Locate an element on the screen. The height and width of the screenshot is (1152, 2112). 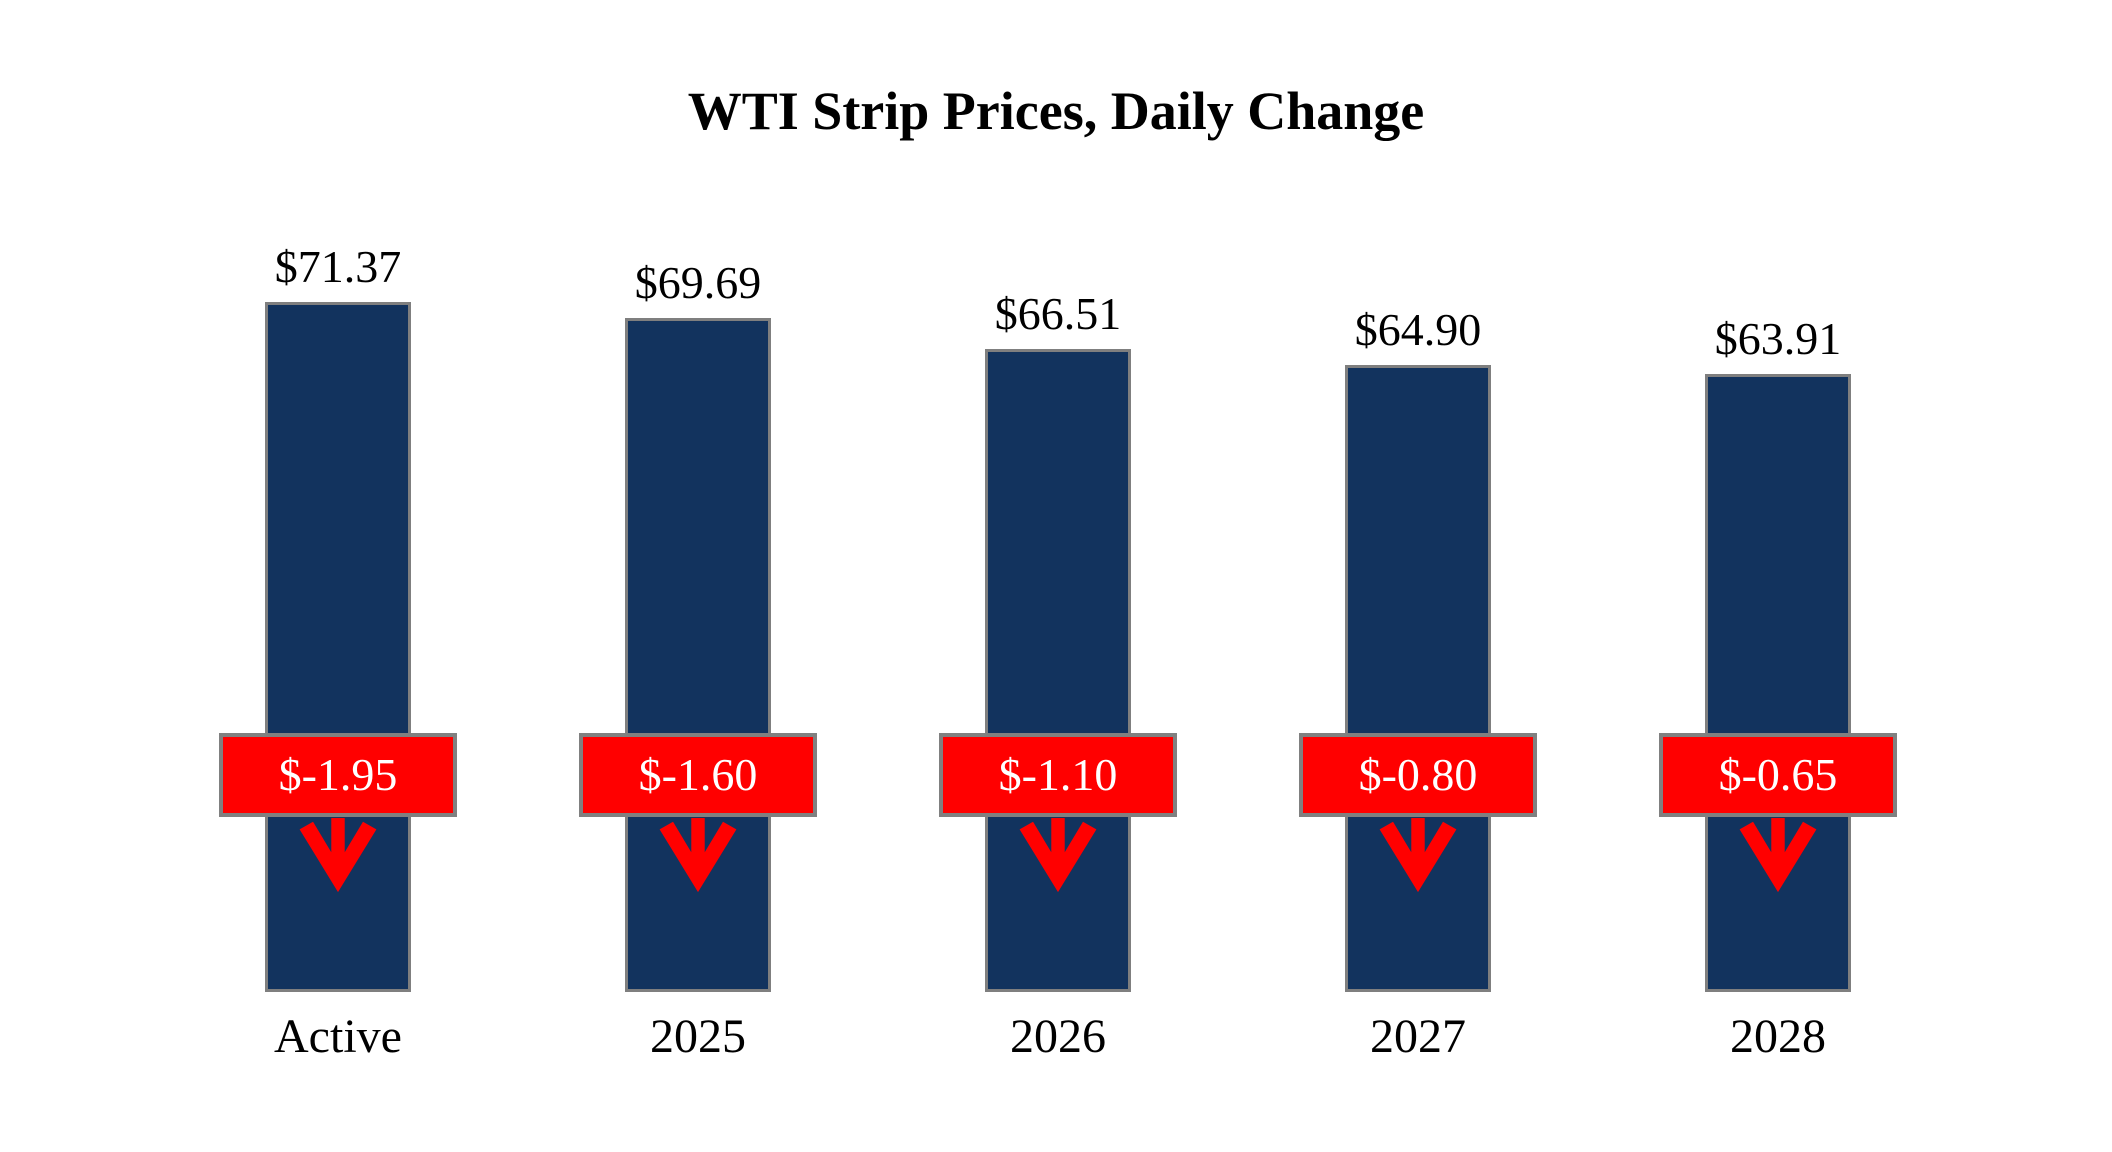
chart-title: WTI Strip Prices, Daily Change is located at coordinates (1056, 111).